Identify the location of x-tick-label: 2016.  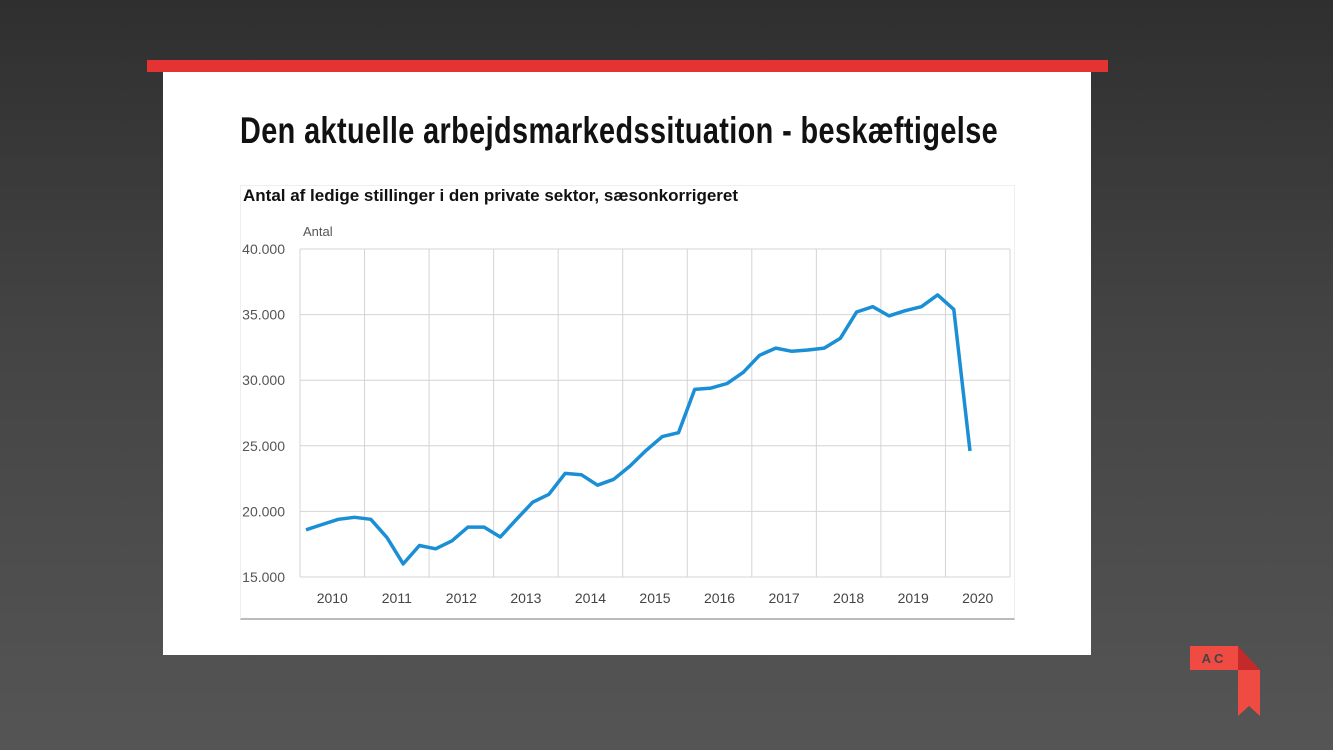
(719, 598).